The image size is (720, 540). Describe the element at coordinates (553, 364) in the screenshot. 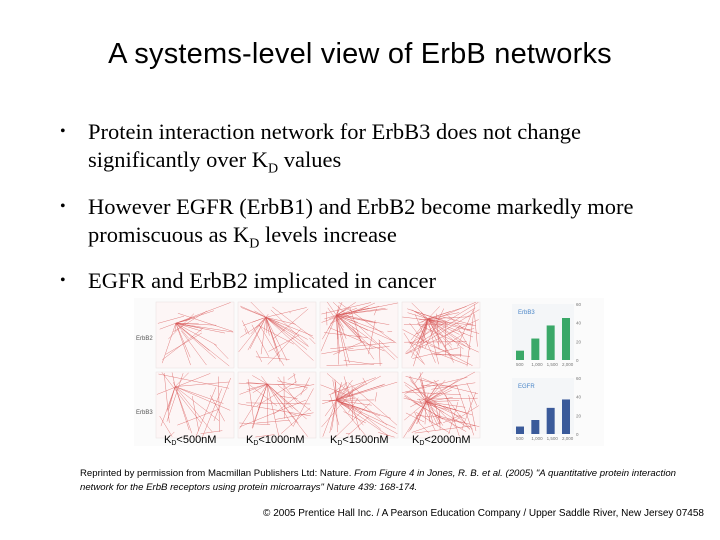

I see `chart-xtick-label: 1,500` at that location.